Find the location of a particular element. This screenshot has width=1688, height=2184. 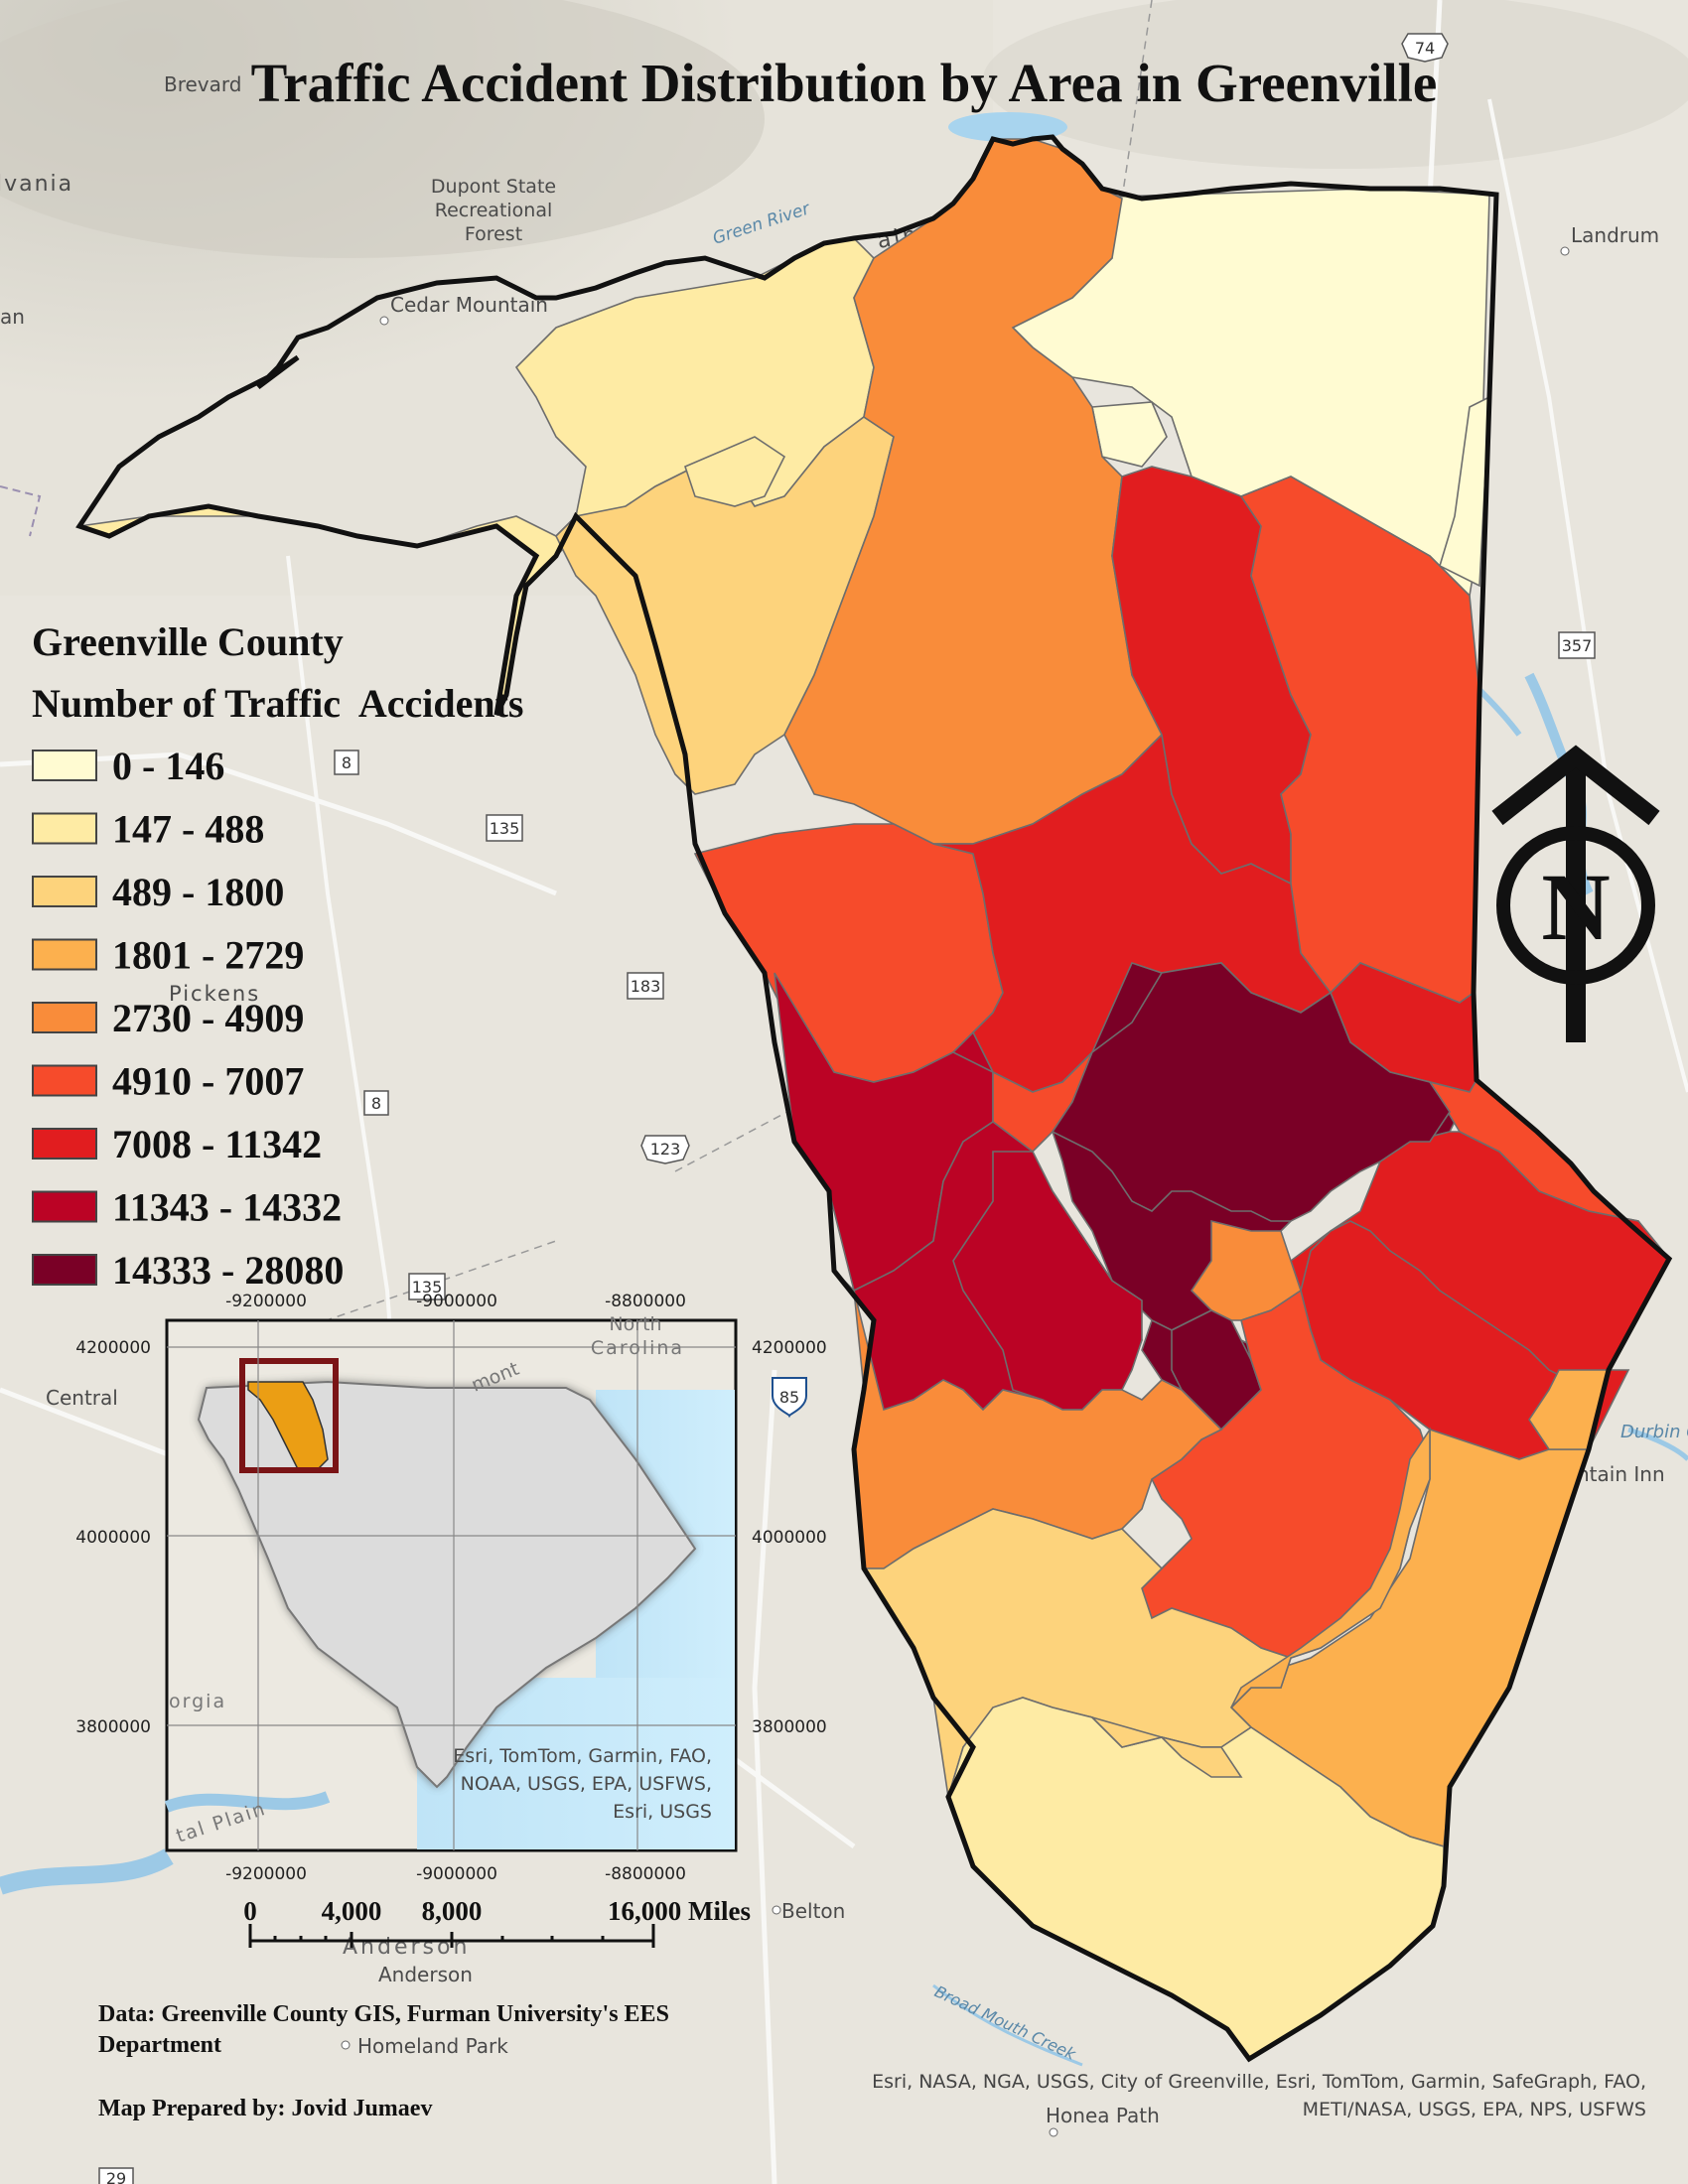

inset-attribution-1: Esri, TomTom, Garmin, FAO, is located at coordinates (582, 1756).